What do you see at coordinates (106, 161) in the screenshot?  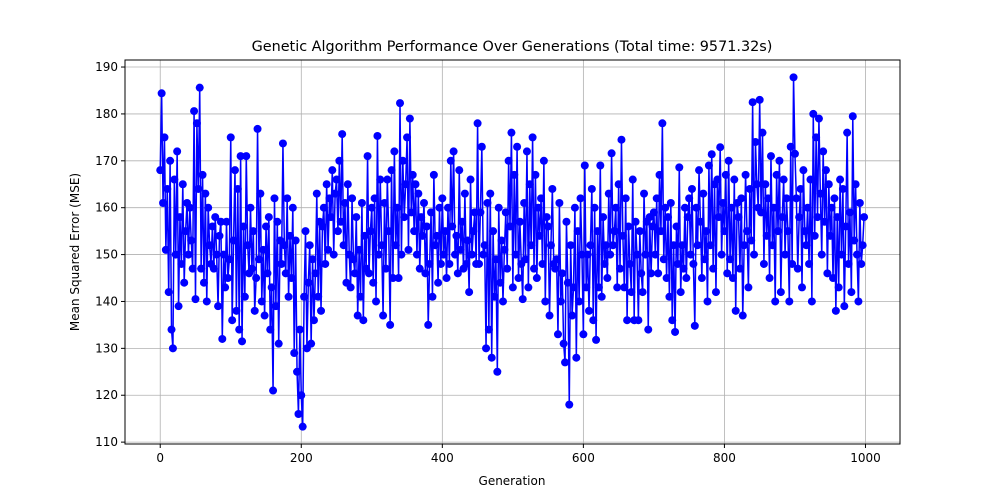 I see `y-tick-label: 170` at bounding box center [106, 161].